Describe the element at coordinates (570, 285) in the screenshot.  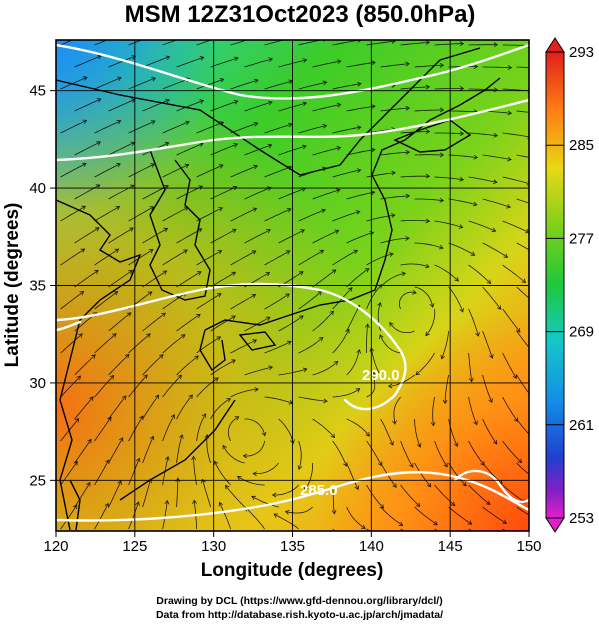
I see `colorbar-ticks: 293 285 277 269 261 253` at that location.